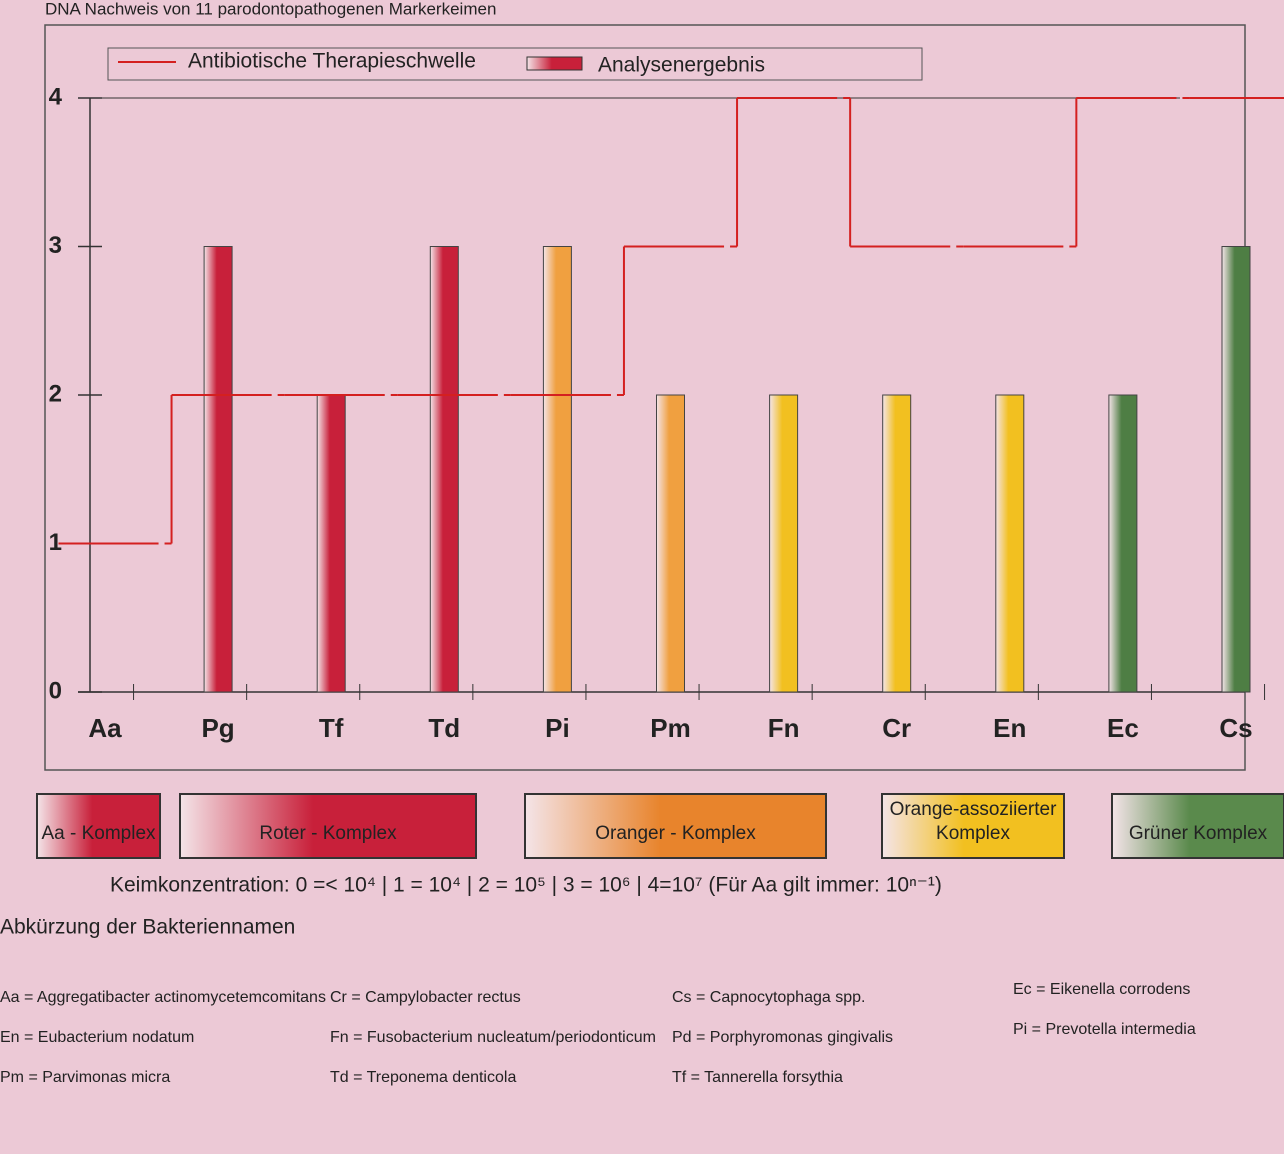 The height and width of the screenshot is (1154, 1284). I want to click on x-tick-label: En, so click(1009, 728).